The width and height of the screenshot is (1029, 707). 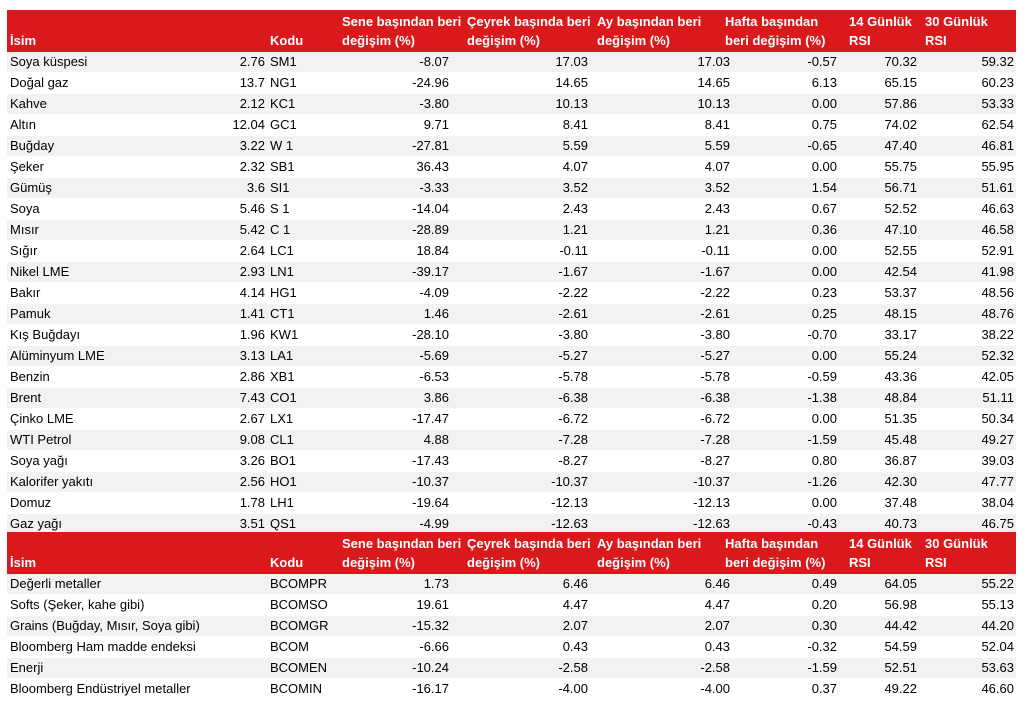 I want to click on header-name: İsim, so click(x=23, y=562).